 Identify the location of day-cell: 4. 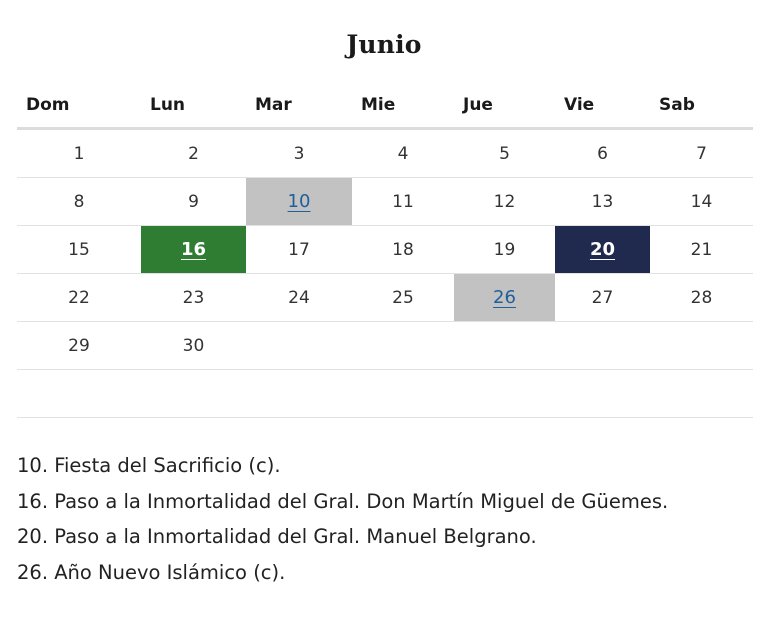
(403, 153).